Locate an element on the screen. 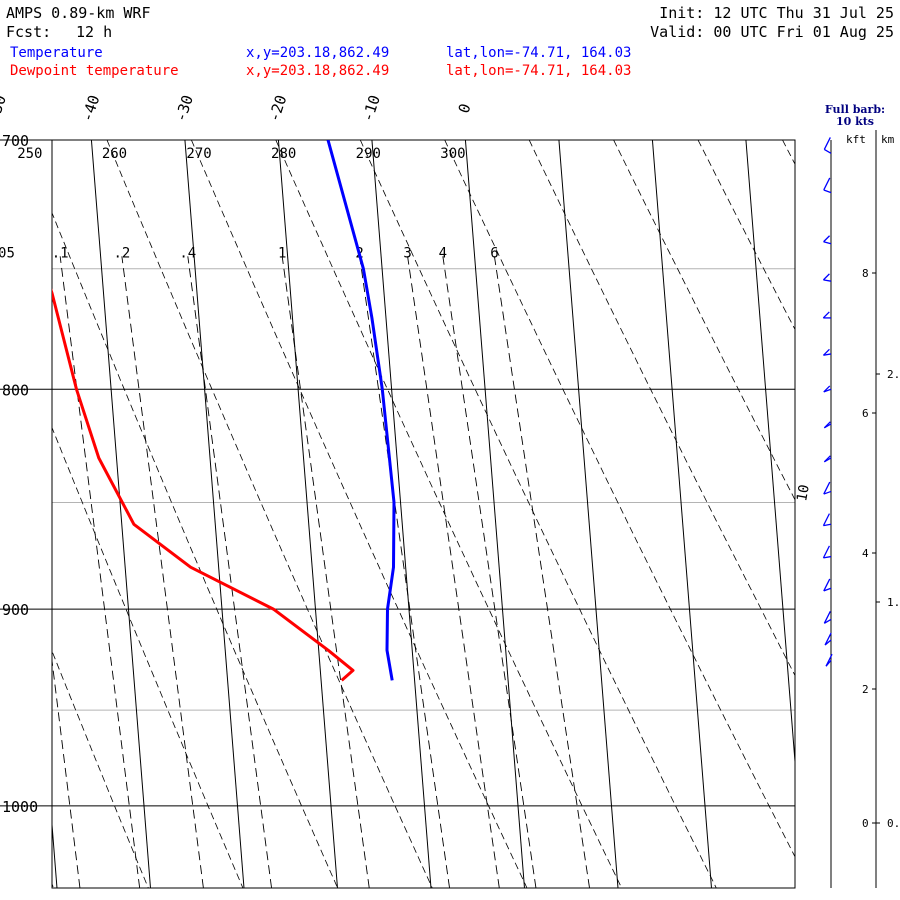 This screenshot has height=900, width=900. mixing-ratio-label: 1 is located at coordinates (282, 253).